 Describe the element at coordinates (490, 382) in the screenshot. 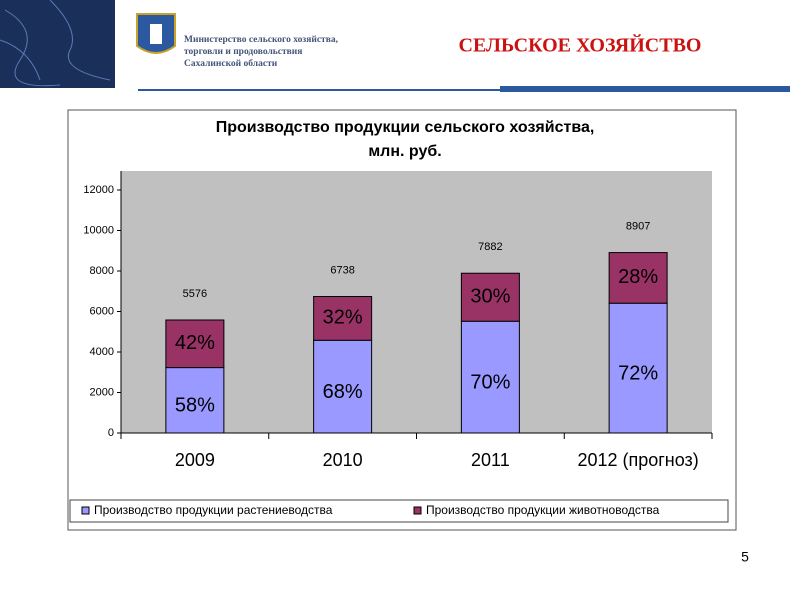

I see `segment-label: 70%` at that location.